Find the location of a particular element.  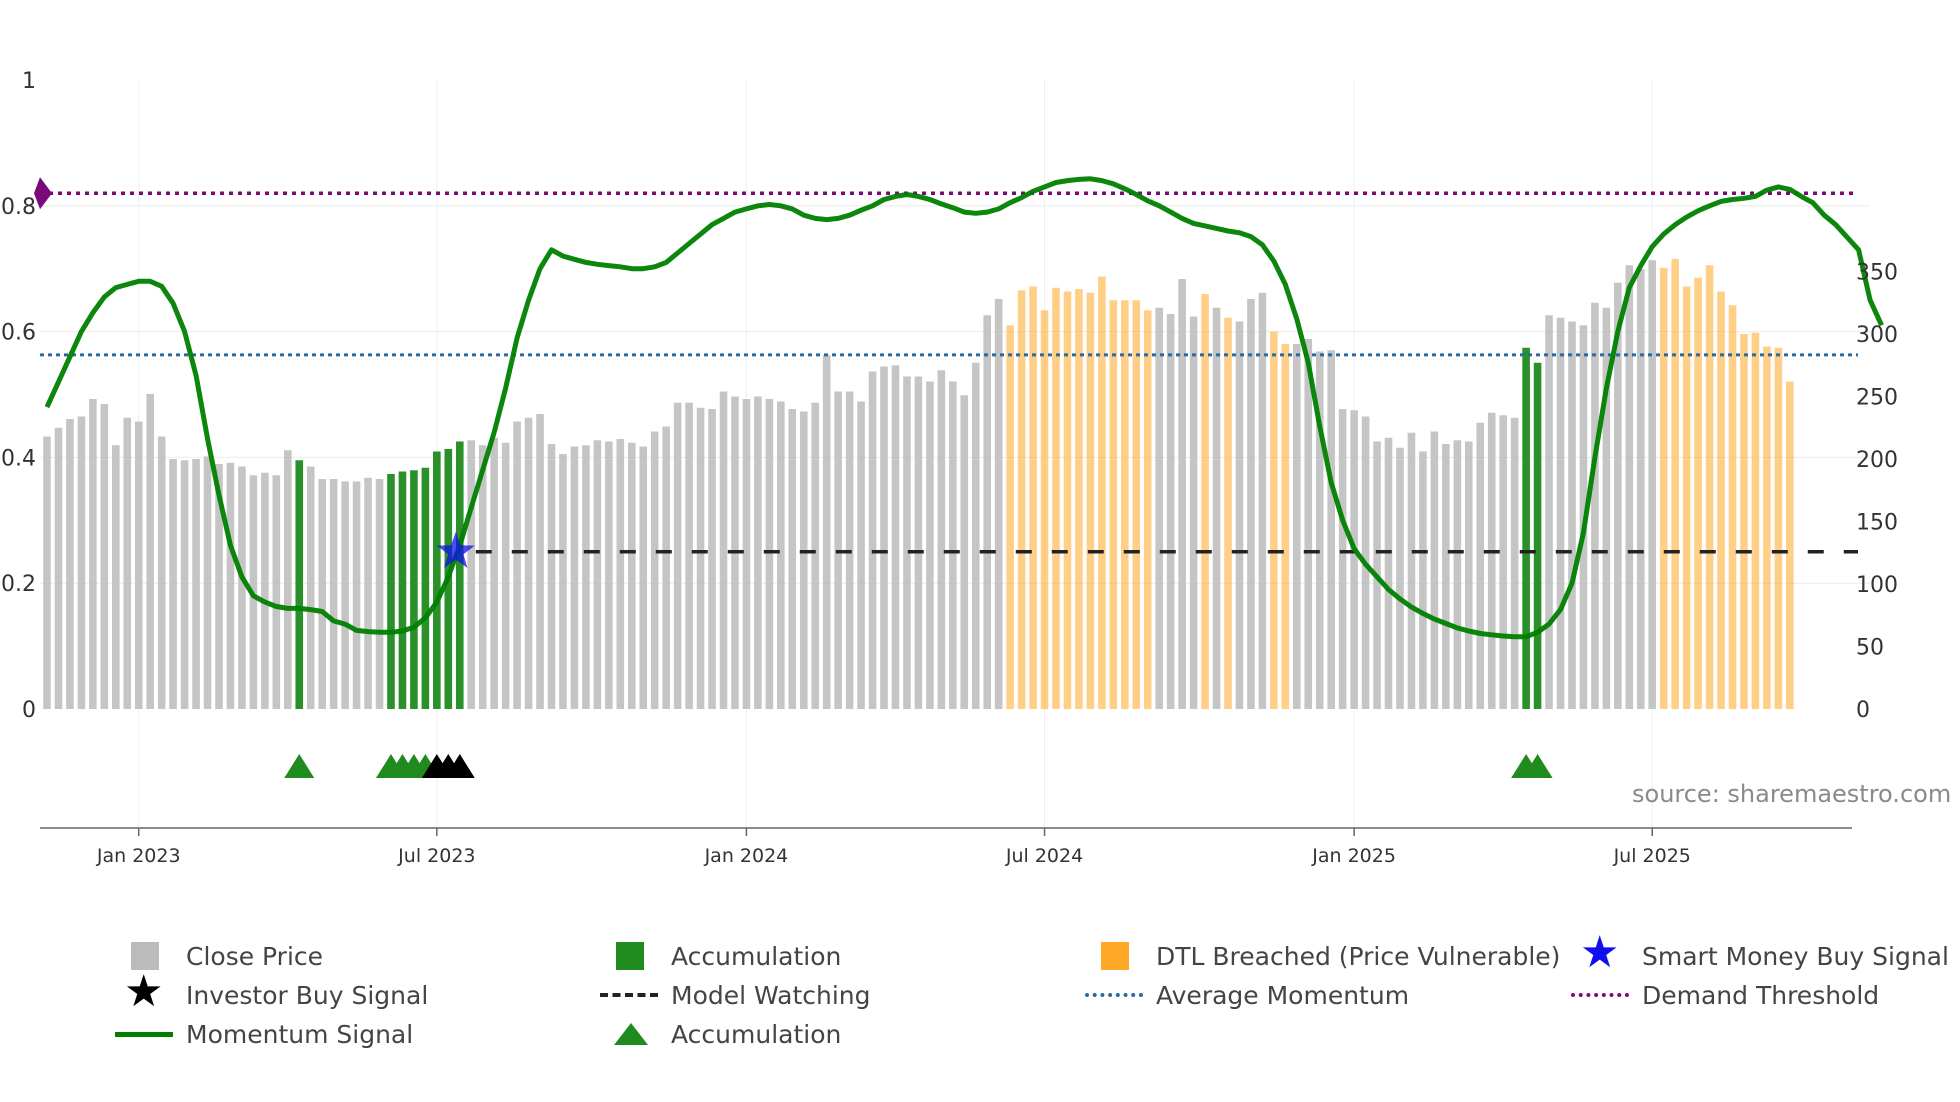

x-tick-label: Jul 2025 is located at coordinates (1652, 856).